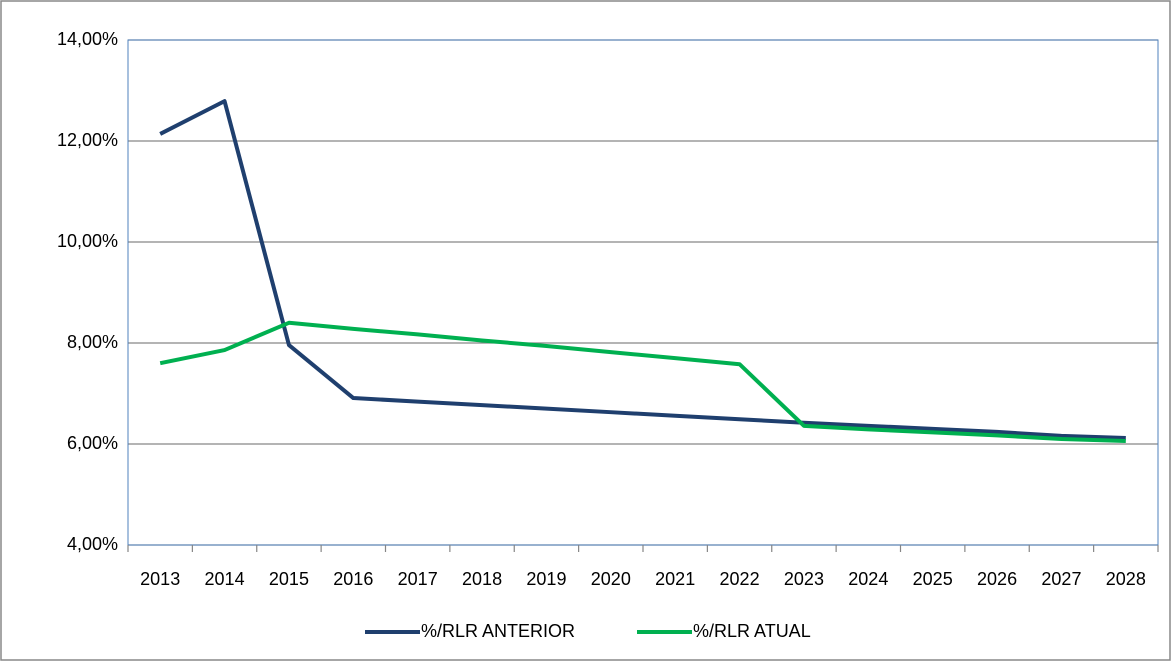  What do you see at coordinates (675, 579) in the screenshot?
I see `x-tick-label: 2021` at bounding box center [675, 579].